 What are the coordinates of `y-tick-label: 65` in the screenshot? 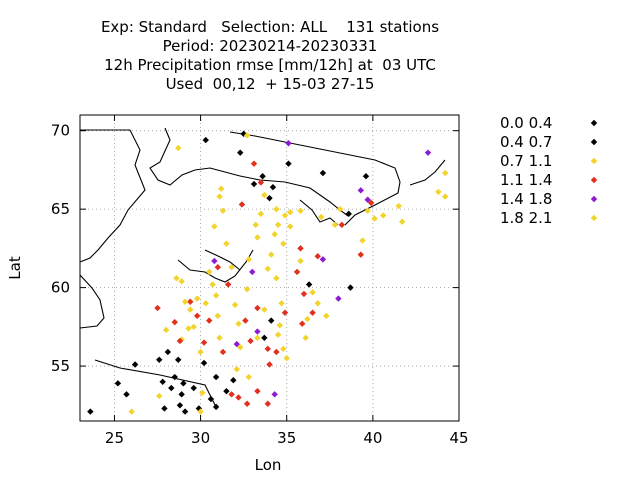 It's located at (60, 209).